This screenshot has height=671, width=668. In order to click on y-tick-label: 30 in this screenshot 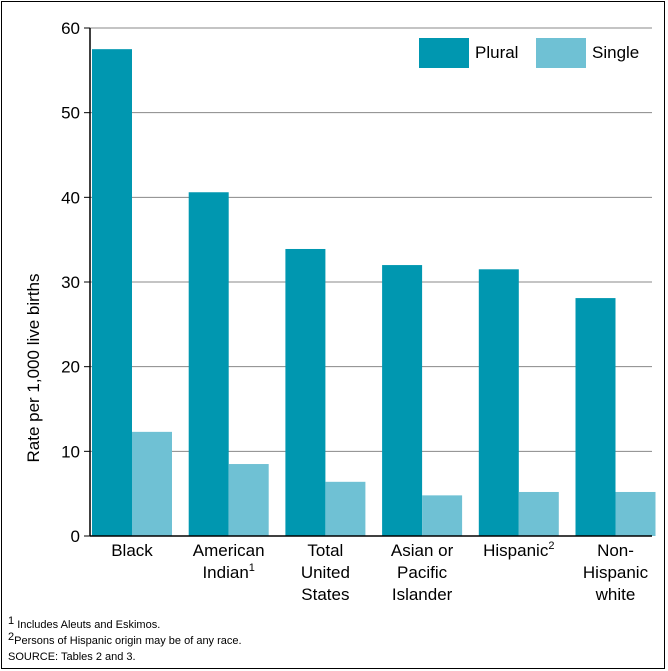, I will do `click(70, 282)`.